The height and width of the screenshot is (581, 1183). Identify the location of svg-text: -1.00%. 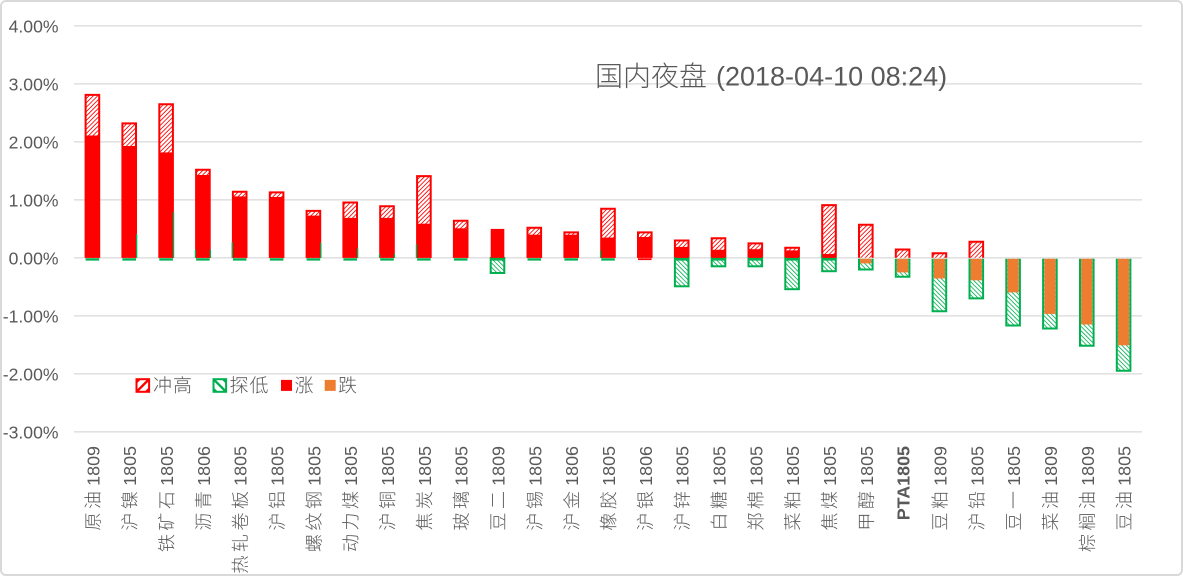
(31, 316).